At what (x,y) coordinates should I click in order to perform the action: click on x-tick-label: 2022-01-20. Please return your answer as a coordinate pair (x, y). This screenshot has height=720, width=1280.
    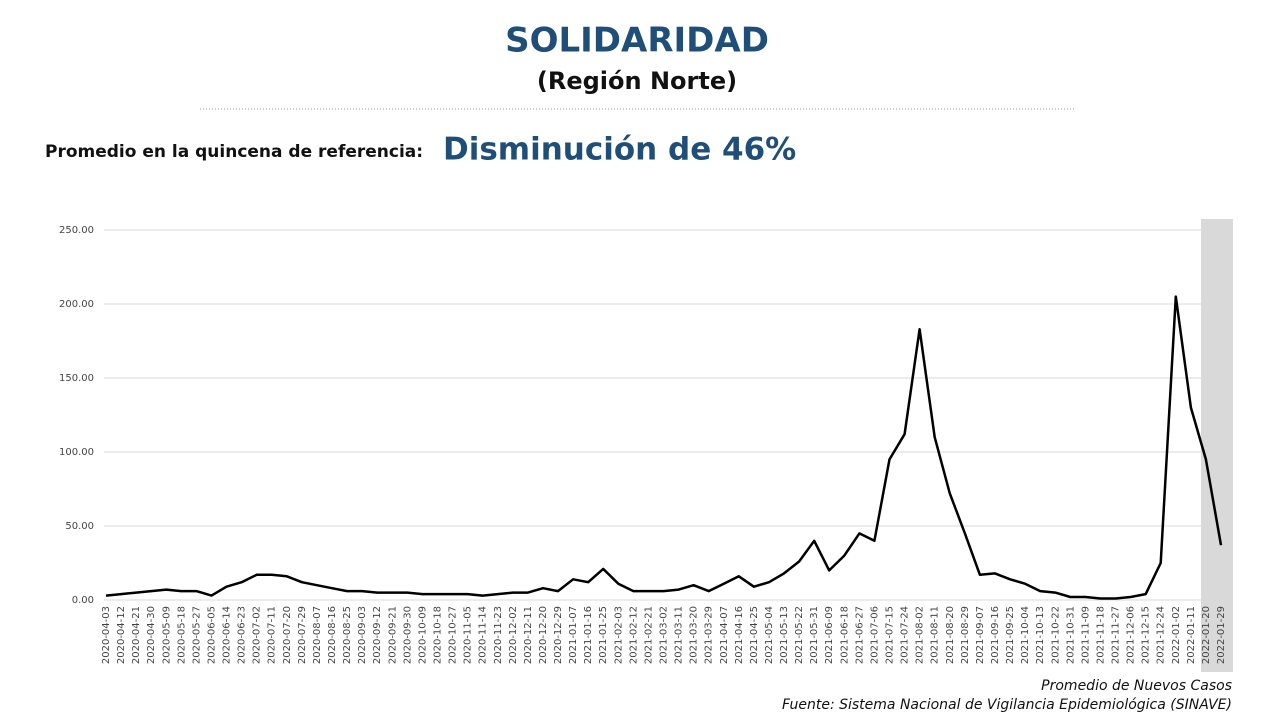
    Looking at the image, I should click on (1206, 635).